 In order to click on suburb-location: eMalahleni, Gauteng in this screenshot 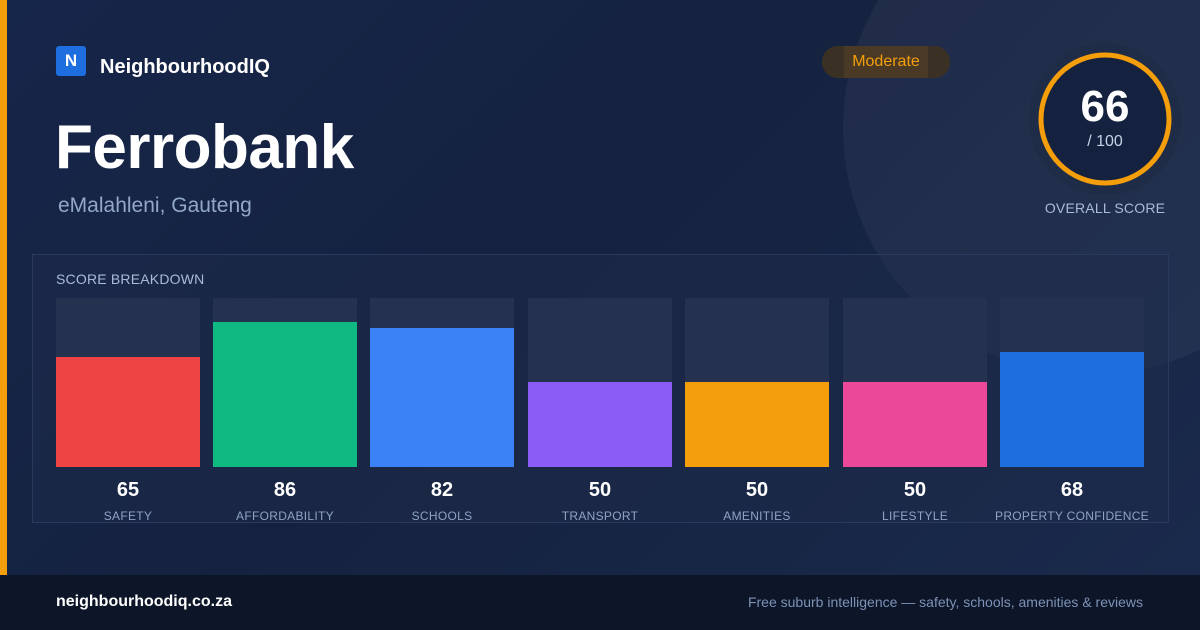, I will do `click(155, 205)`.